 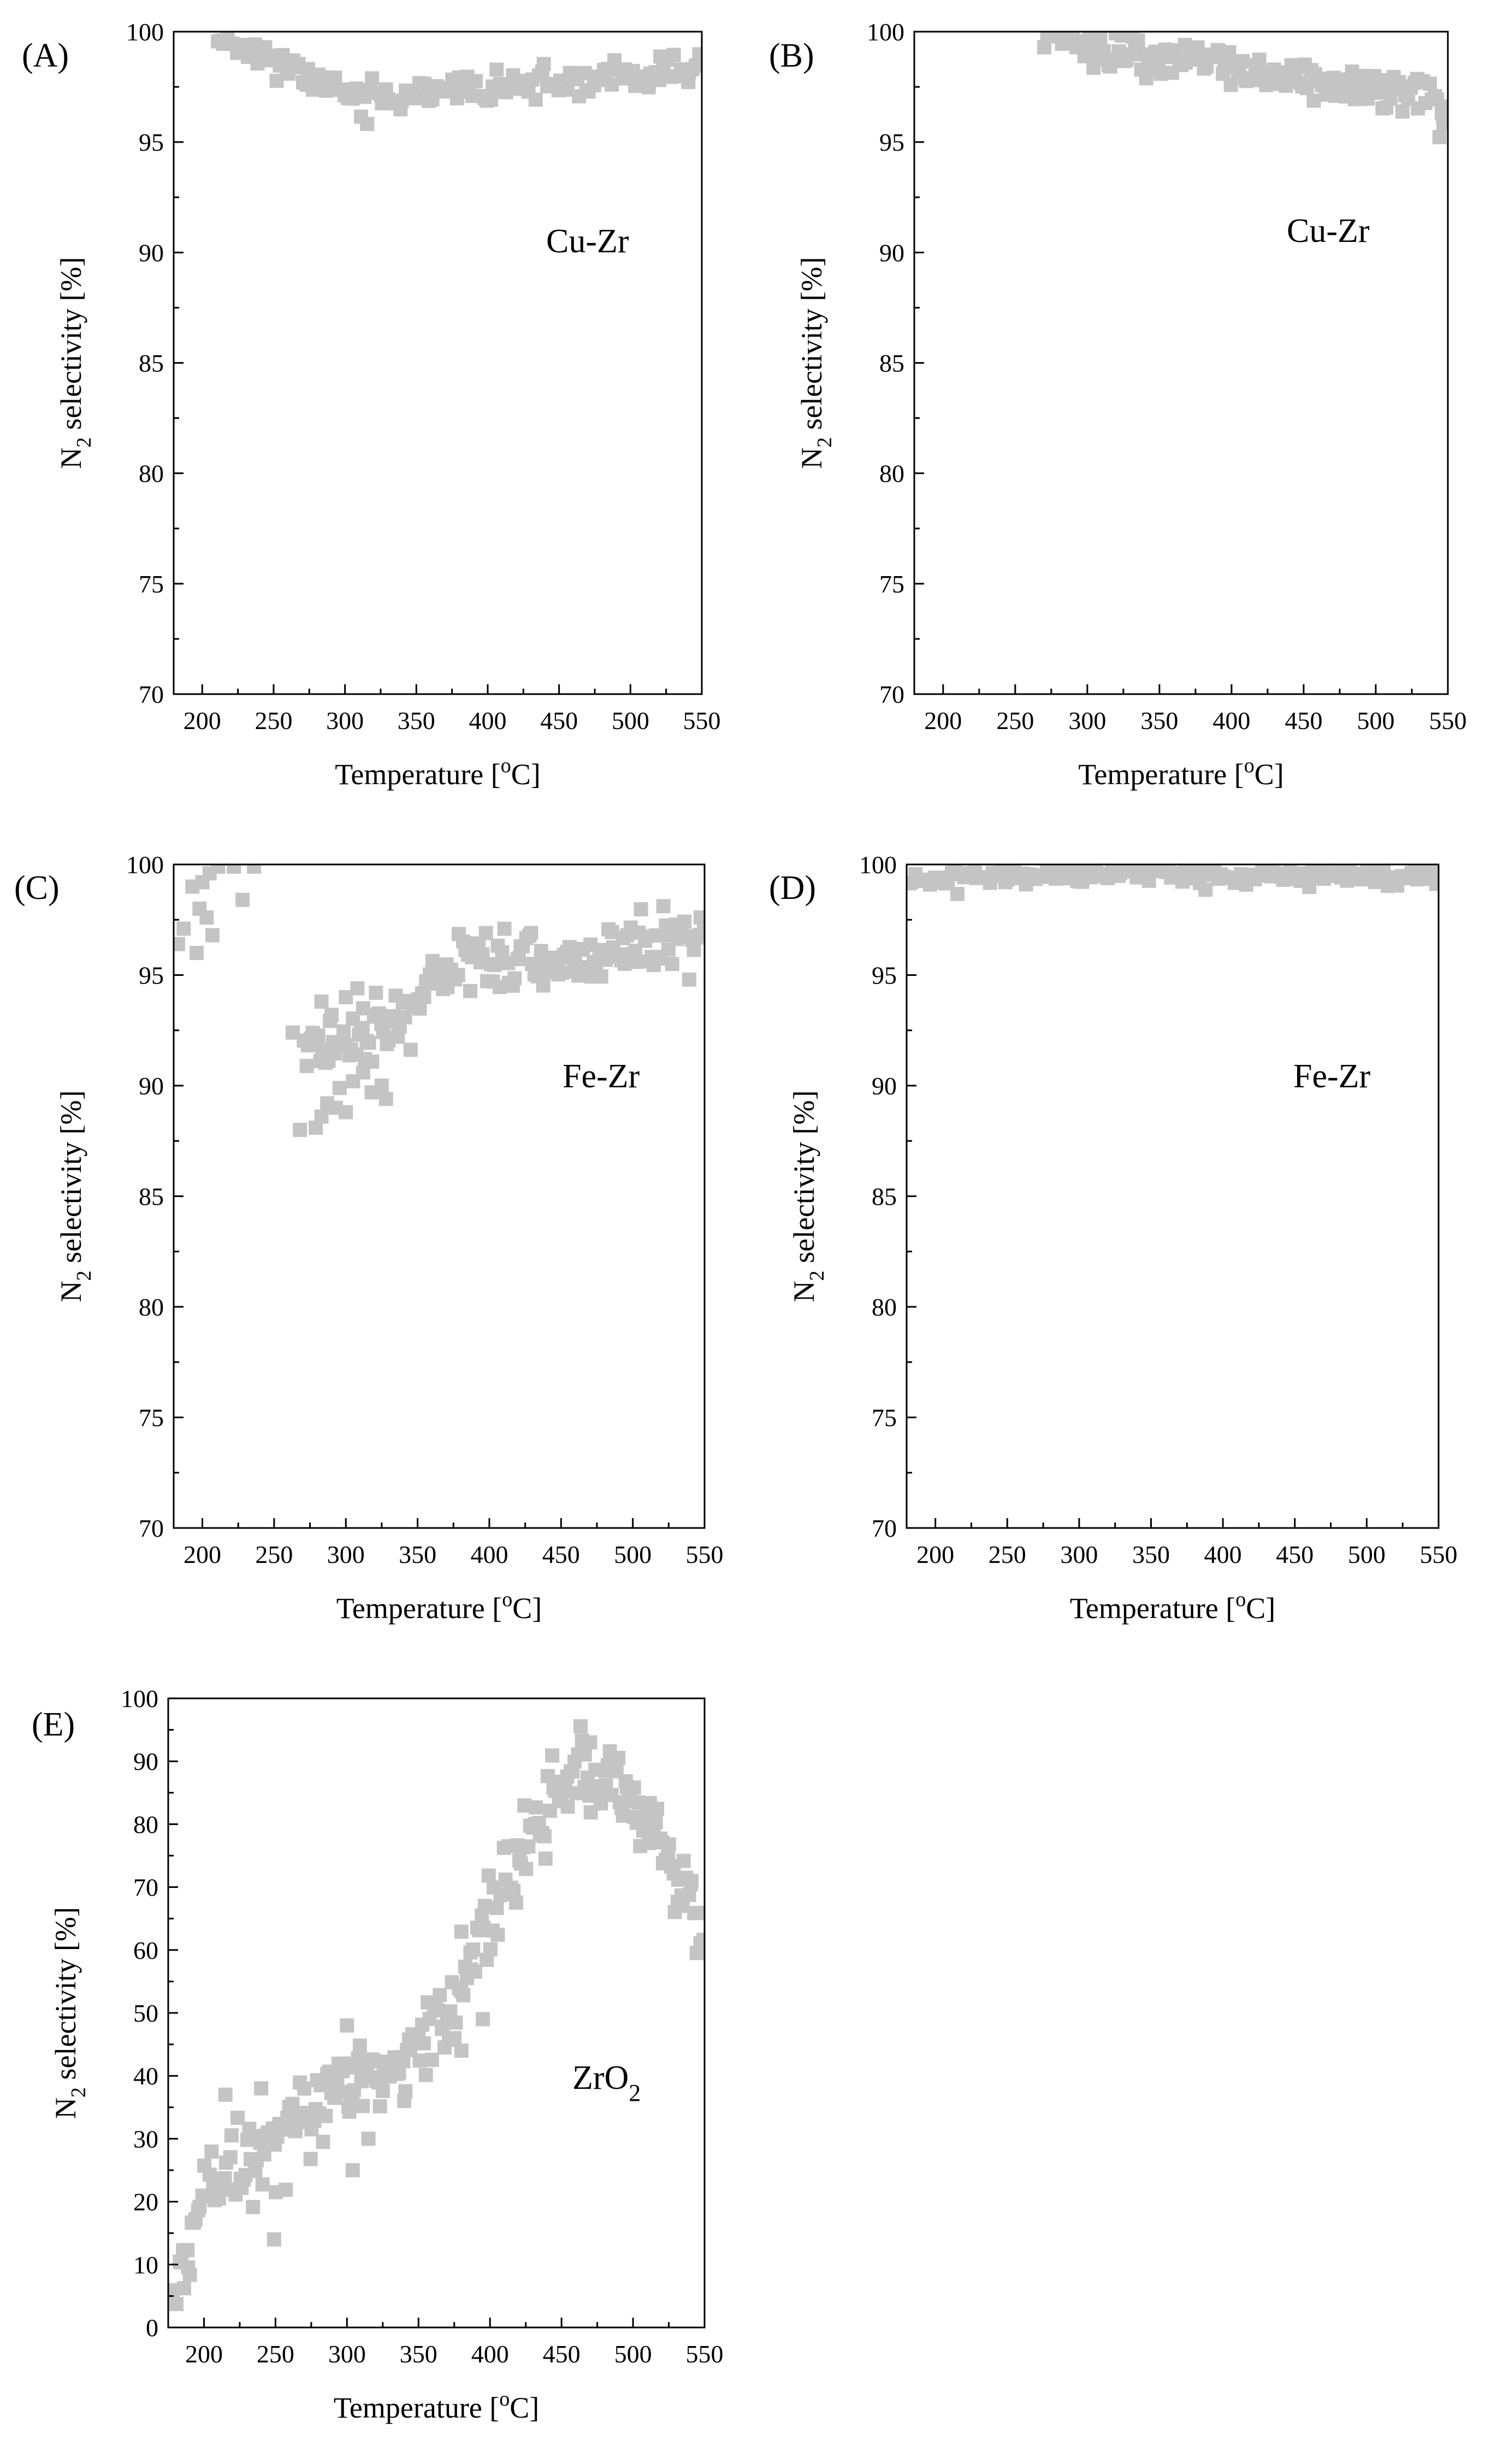 What do you see at coordinates (438, 772) in the screenshot?
I see `x-axis-label: Temperature [oC]` at bounding box center [438, 772].